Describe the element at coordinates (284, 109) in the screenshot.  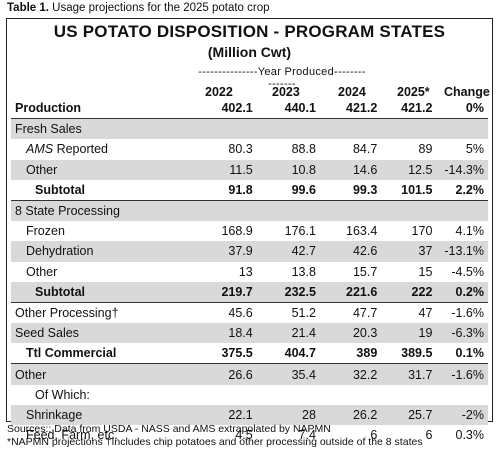
I see `cell-2023: 440.1` at that location.